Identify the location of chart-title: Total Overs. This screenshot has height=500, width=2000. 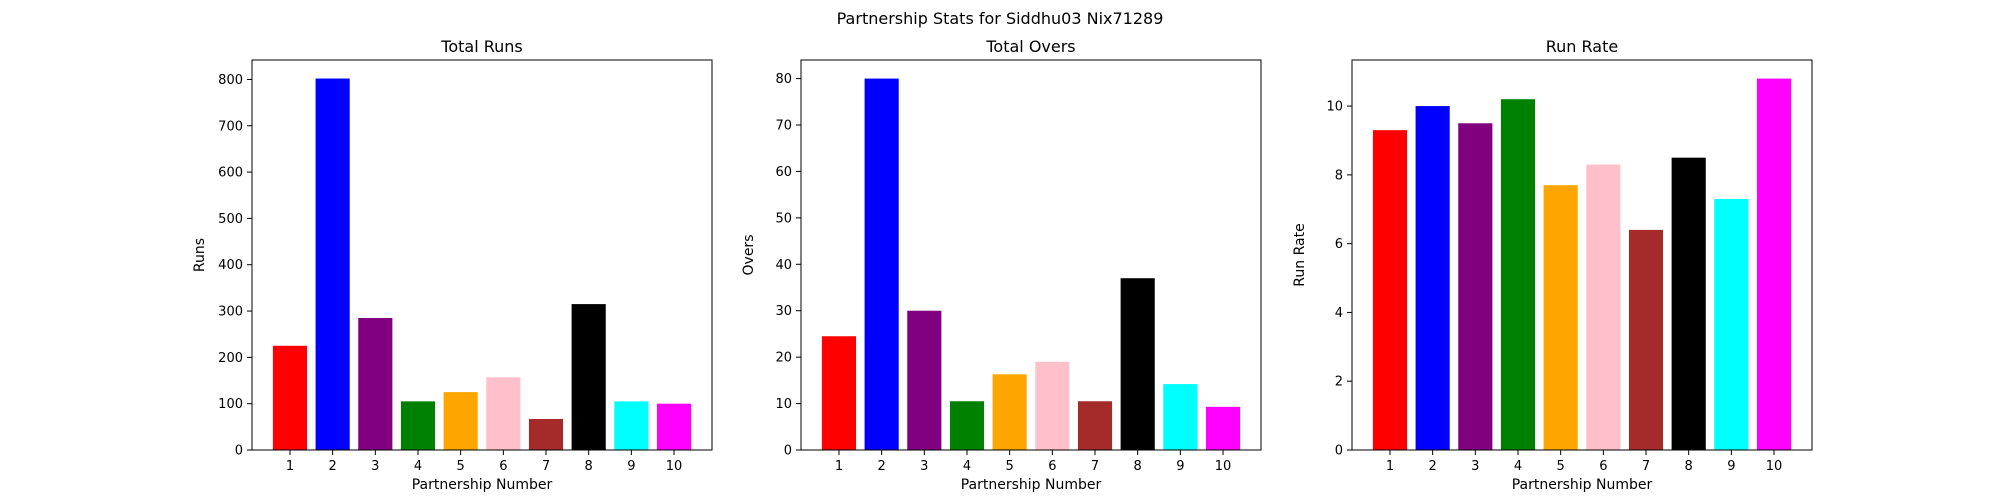
(1030, 46).